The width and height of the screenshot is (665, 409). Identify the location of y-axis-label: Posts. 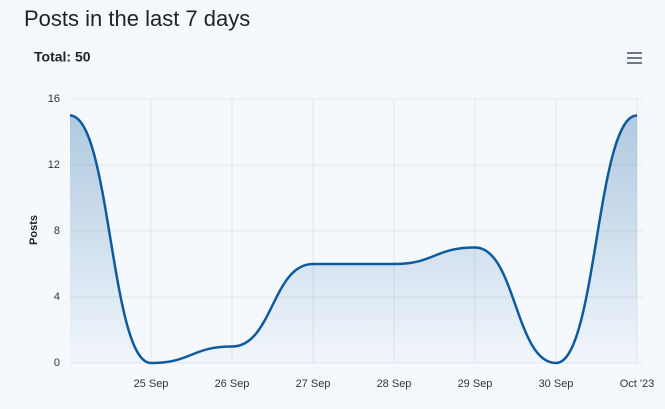
(34, 230).